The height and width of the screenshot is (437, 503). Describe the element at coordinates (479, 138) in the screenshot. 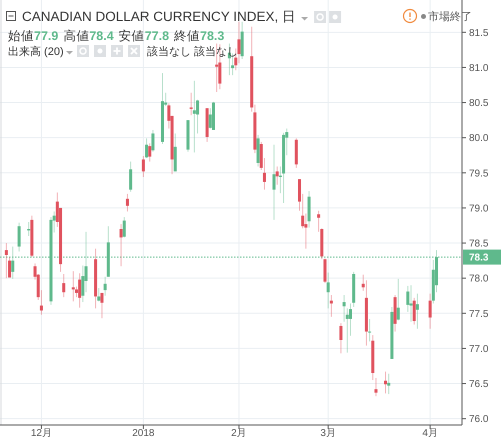

I see `y-tick-label: 80.0` at that location.